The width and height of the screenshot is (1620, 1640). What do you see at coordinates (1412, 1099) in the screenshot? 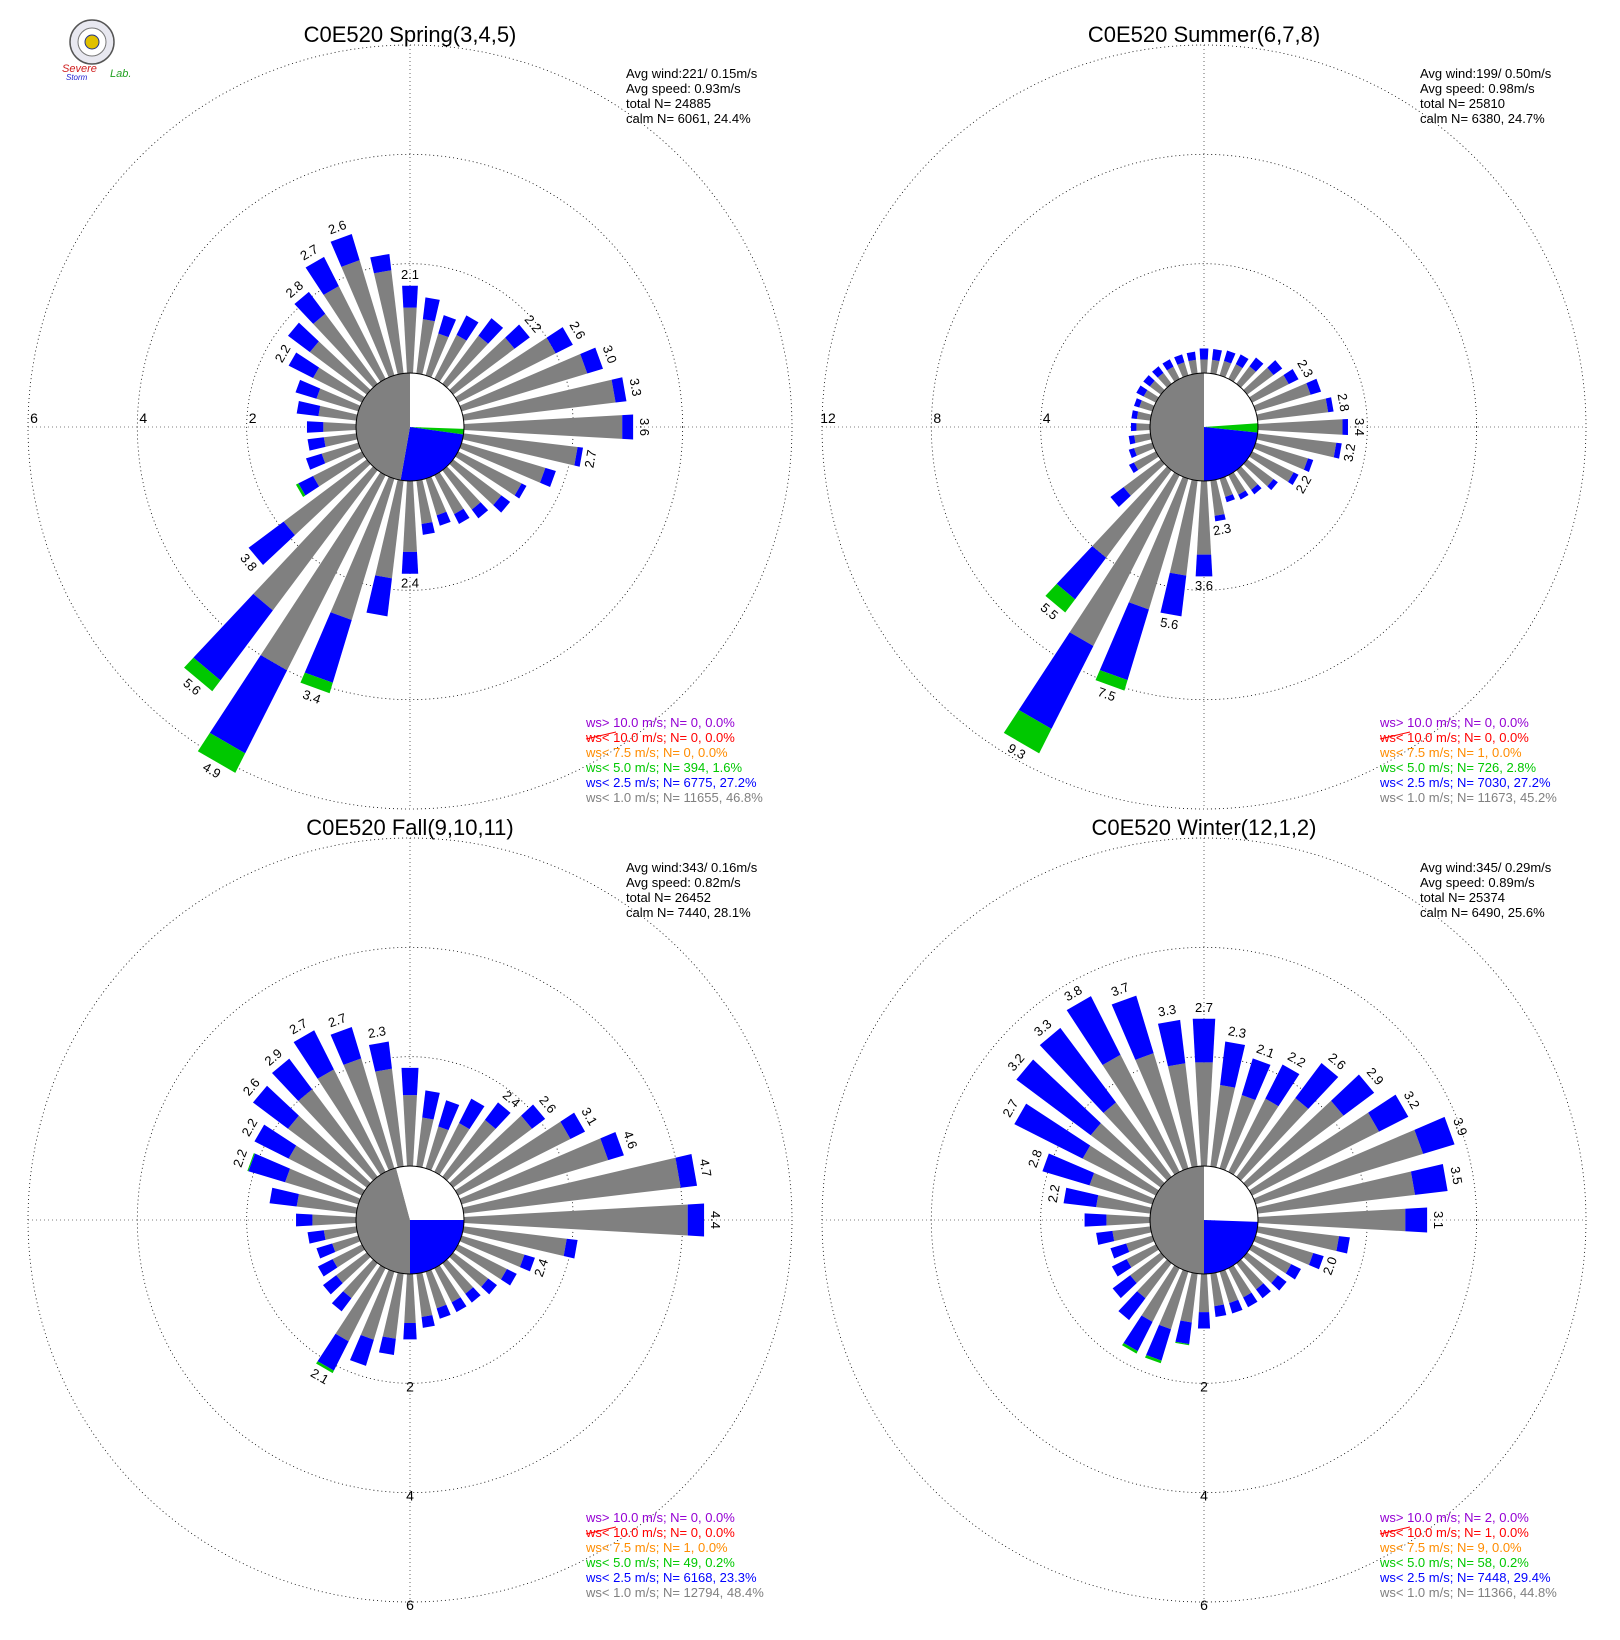
I see `bar-value-label: 3.2` at bounding box center [1412, 1099].